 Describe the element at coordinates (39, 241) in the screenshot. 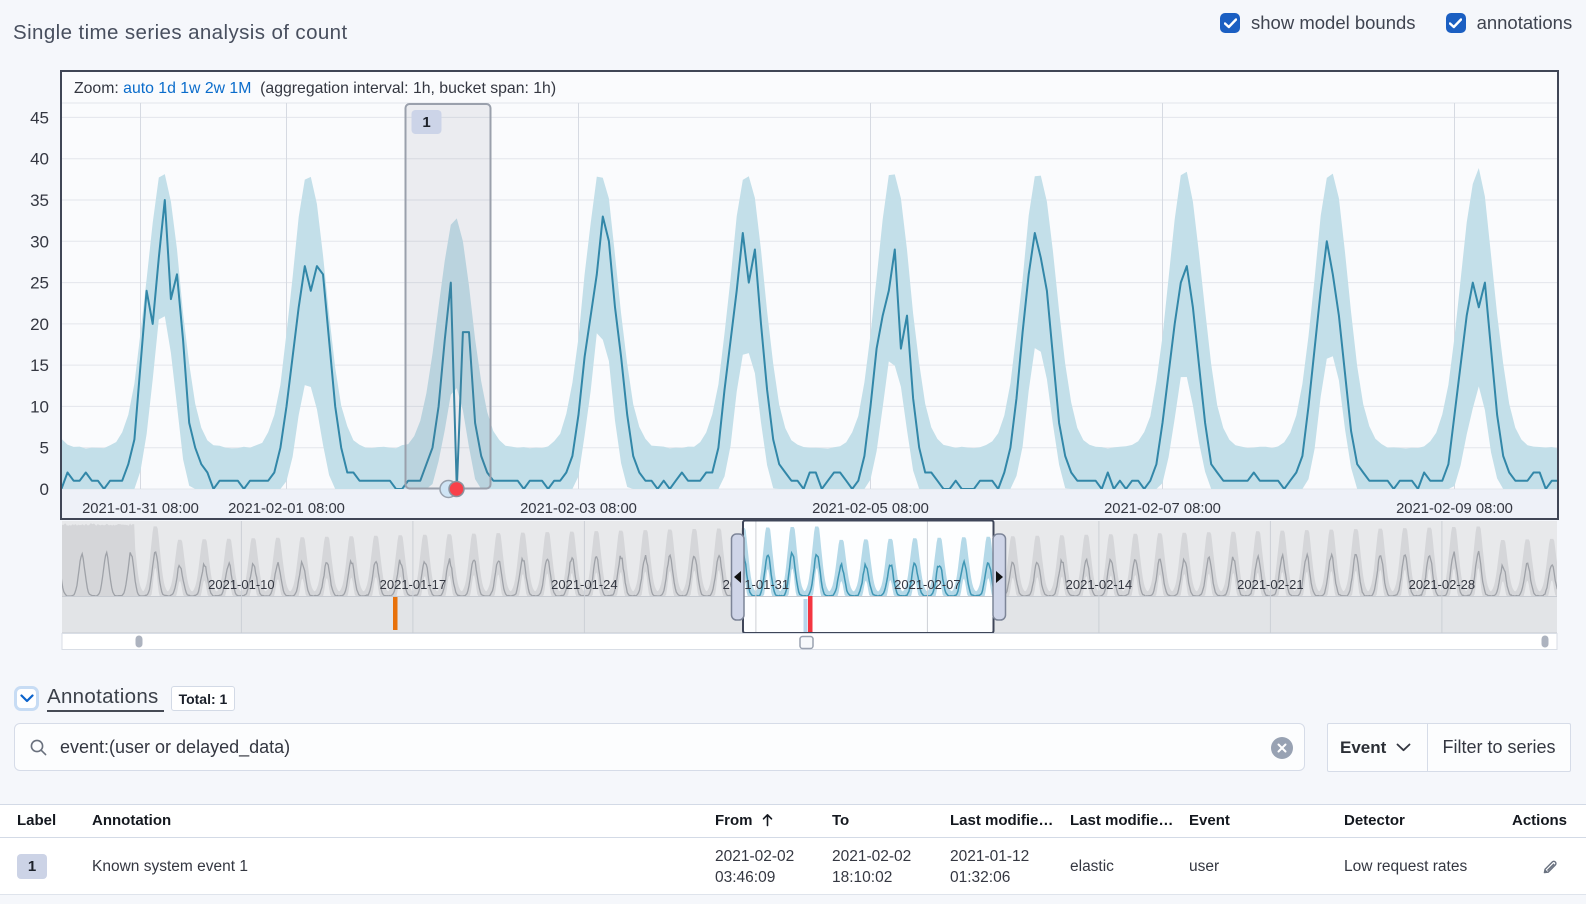

I see `svg-text: 30` at that location.